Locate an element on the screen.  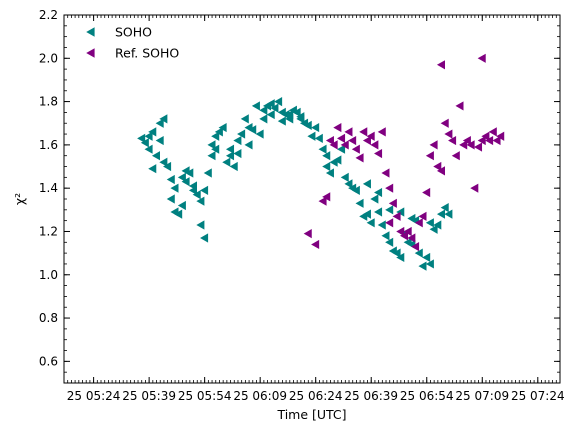
y-tick-label: 1.8 is located at coordinates (48, 102).